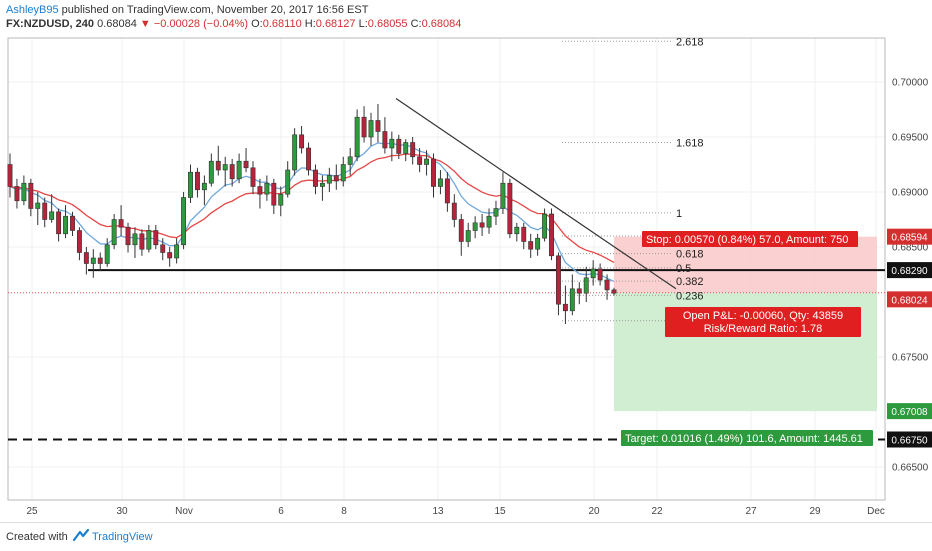 This screenshot has height=551, width=932. I want to click on symbol-label: FX:NZDUSD, 240, so click(50, 24).